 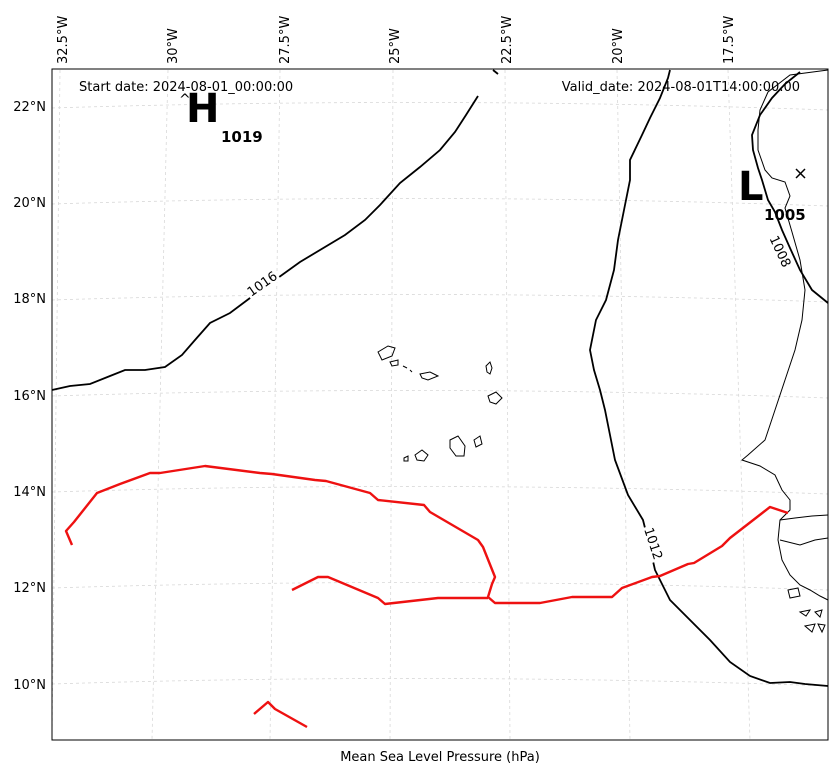 I want to click on lat-label: 10°N, so click(x=29, y=685).